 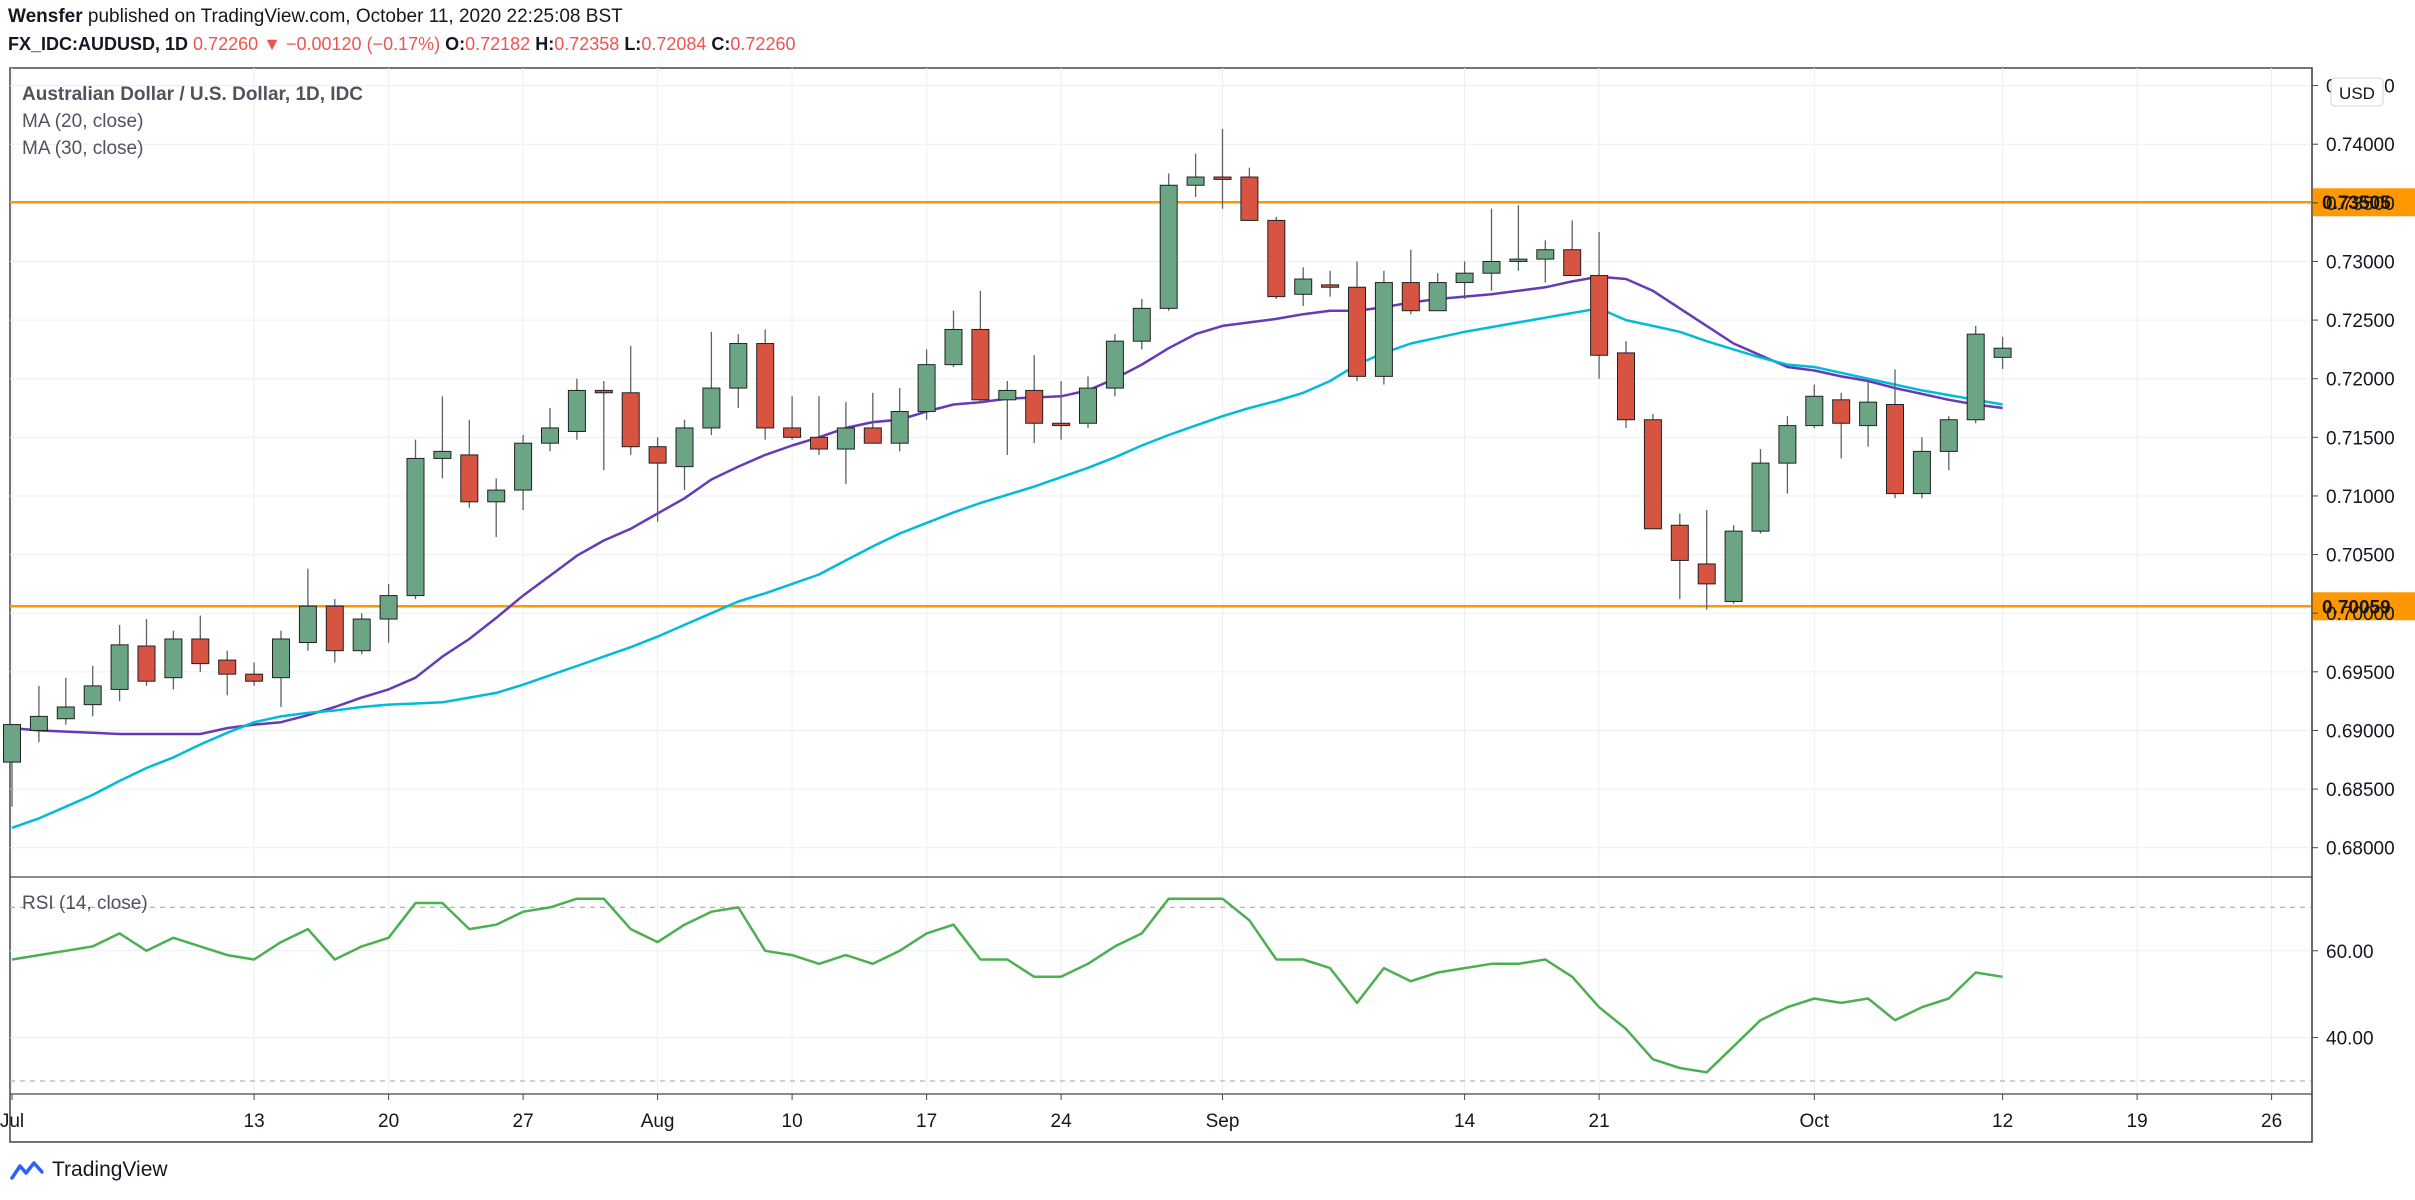 What do you see at coordinates (89, 1170) in the screenshot?
I see `footer-brand: TradingView` at bounding box center [89, 1170].